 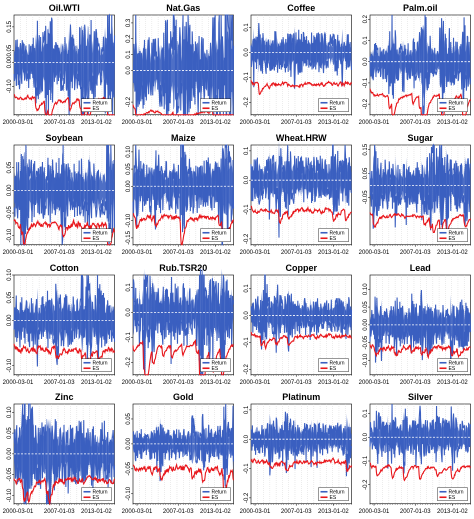 What do you see at coordinates (64, 268) in the screenshot?
I see `panel-title: Cotton` at bounding box center [64, 268].